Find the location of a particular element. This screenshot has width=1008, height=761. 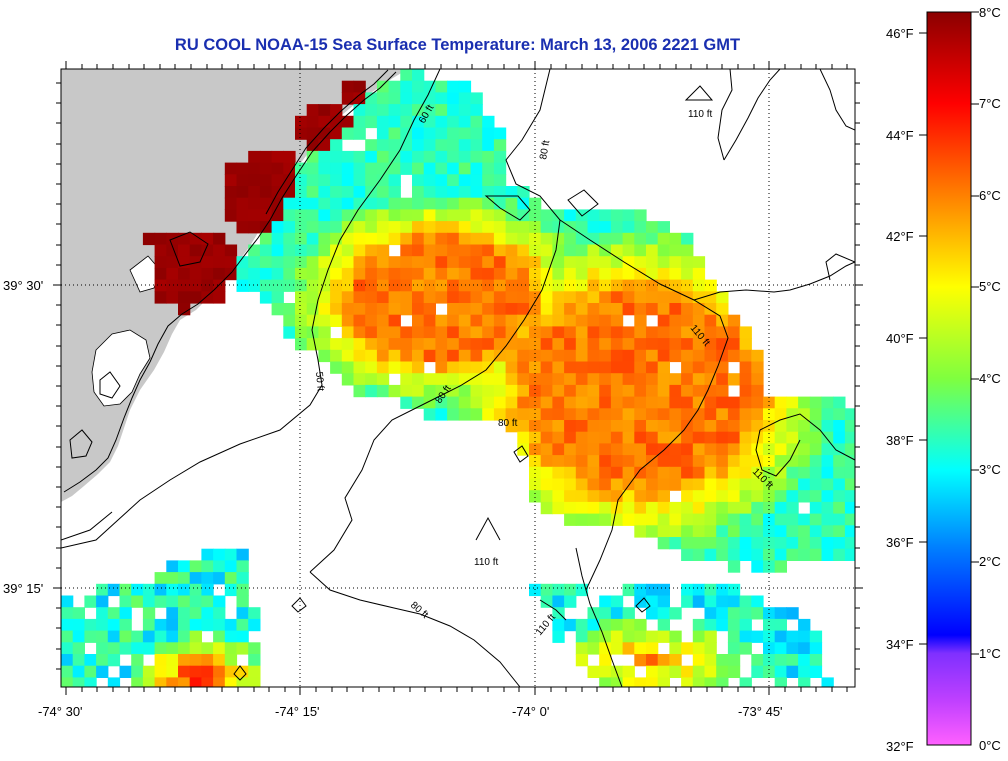

legend-c-label: 5°C is located at coordinates (990, 286).